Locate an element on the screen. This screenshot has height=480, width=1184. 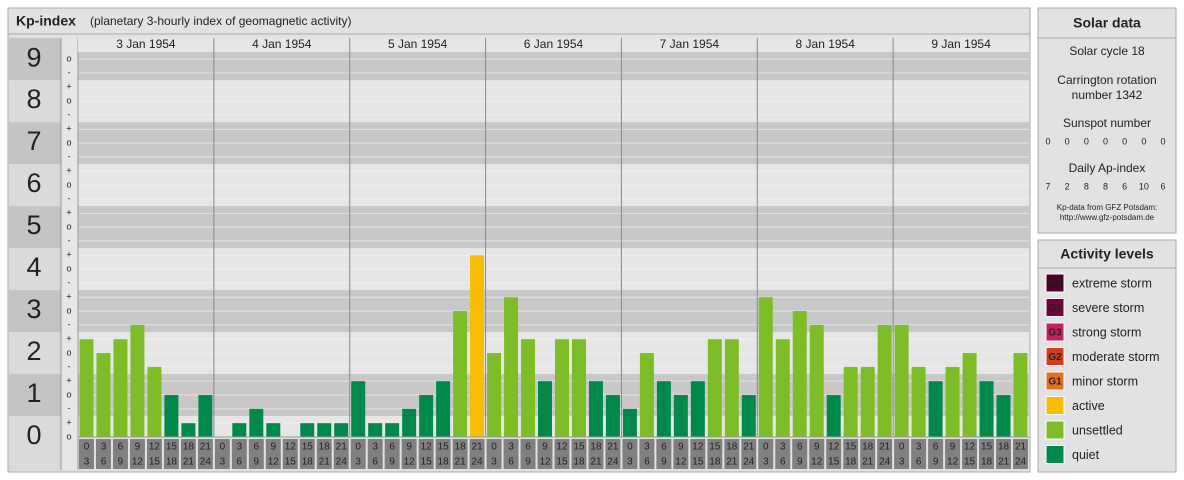
levels-title: Activity levels is located at coordinates (1107, 254).